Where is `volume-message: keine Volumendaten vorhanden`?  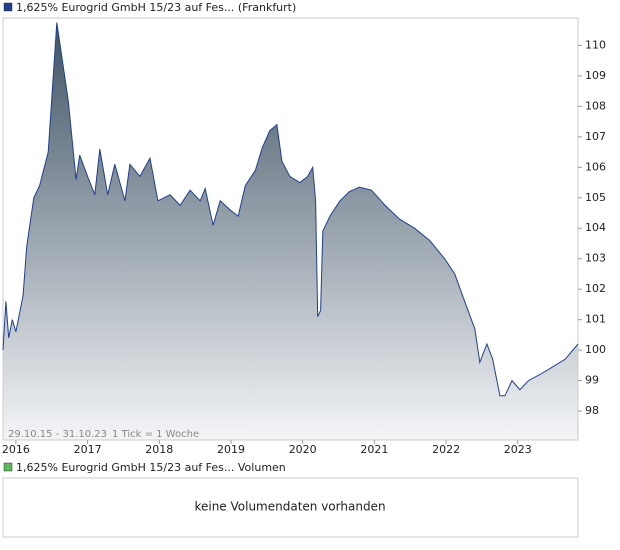 volume-message: keine Volumendaten vorhanden is located at coordinates (289, 507).